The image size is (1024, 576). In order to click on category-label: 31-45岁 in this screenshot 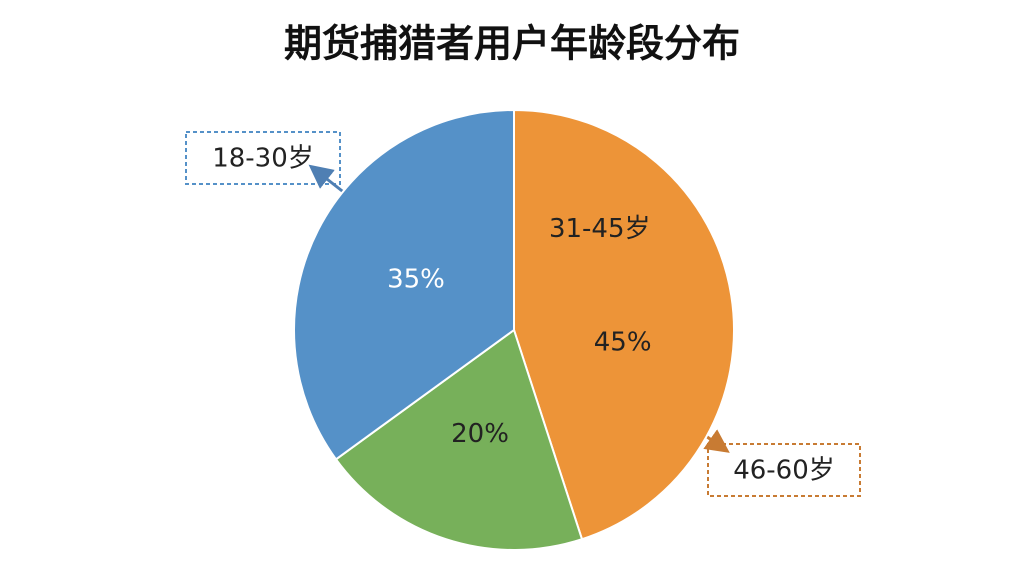, I will do `click(600, 229)`.